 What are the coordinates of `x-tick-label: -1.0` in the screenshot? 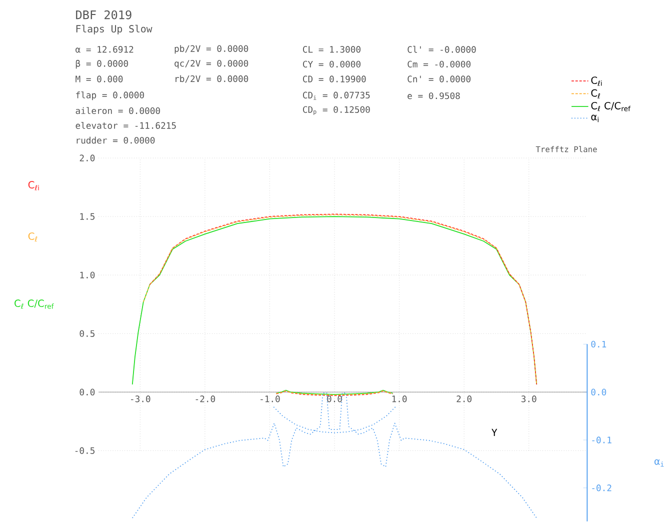 It's located at (270, 398).